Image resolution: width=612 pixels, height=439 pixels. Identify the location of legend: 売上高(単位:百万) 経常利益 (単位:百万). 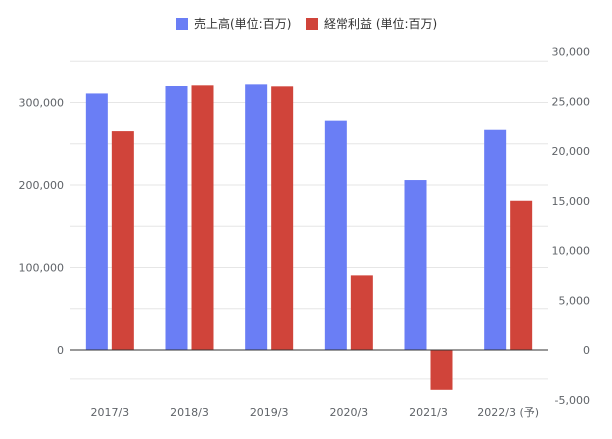
(306, 23).